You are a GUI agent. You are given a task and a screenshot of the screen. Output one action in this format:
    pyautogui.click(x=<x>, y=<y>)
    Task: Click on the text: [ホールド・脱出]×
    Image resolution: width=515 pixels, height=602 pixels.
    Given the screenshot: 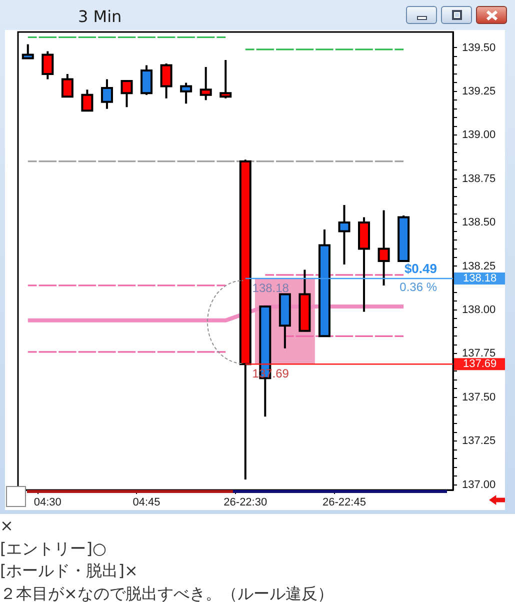 What is the action you would take?
    pyautogui.click(x=69, y=571)
    